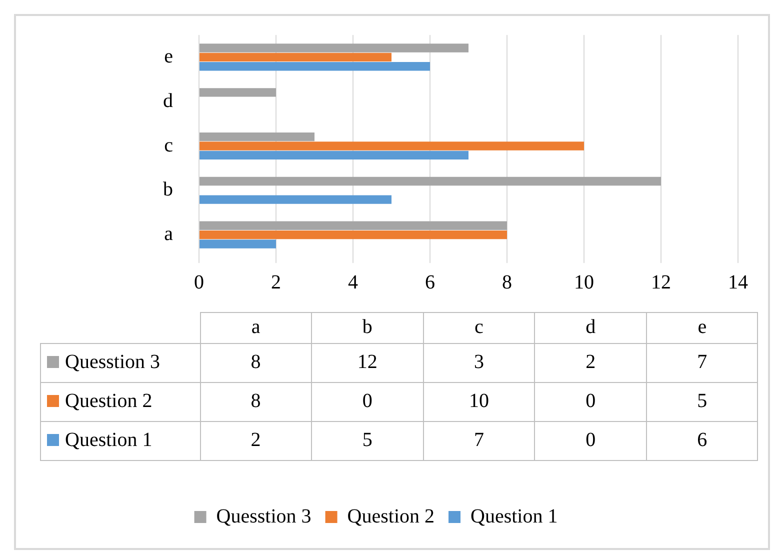 The height and width of the screenshot is (551, 772). What do you see at coordinates (368, 362) in the screenshot?
I see `data-label: 12` at bounding box center [368, 362].